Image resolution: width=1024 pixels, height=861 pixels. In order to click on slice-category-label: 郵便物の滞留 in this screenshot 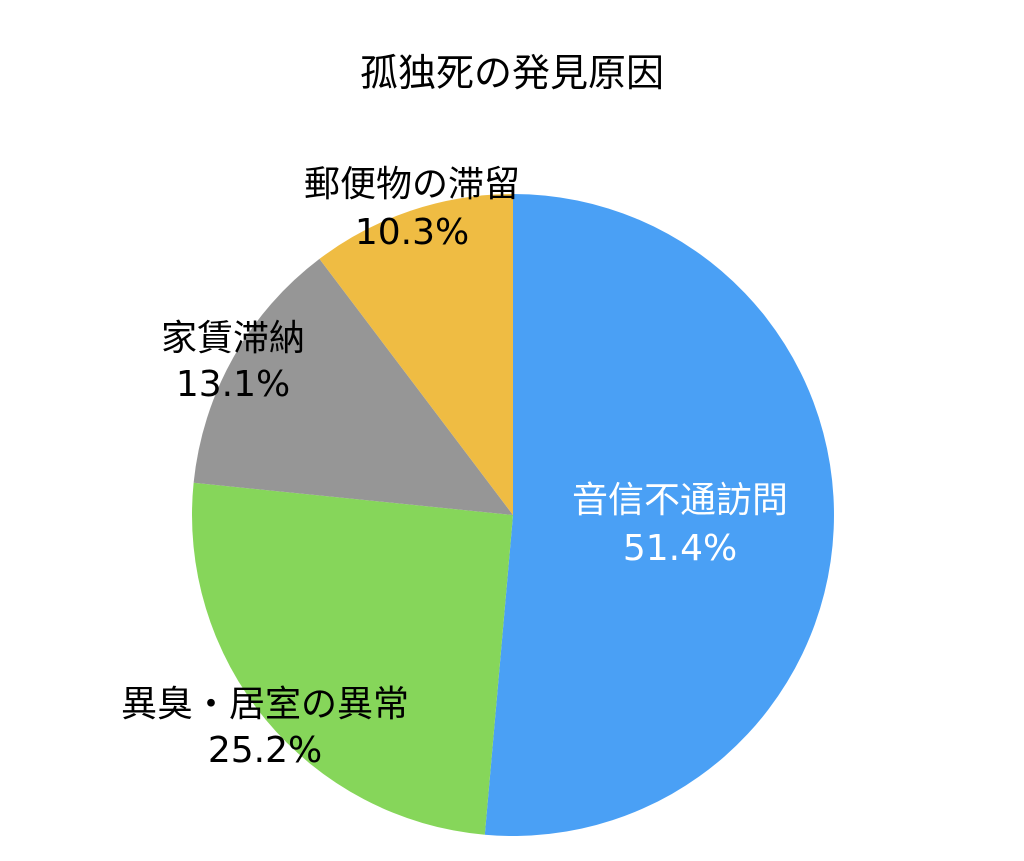, I will do `click(412, 184)`.